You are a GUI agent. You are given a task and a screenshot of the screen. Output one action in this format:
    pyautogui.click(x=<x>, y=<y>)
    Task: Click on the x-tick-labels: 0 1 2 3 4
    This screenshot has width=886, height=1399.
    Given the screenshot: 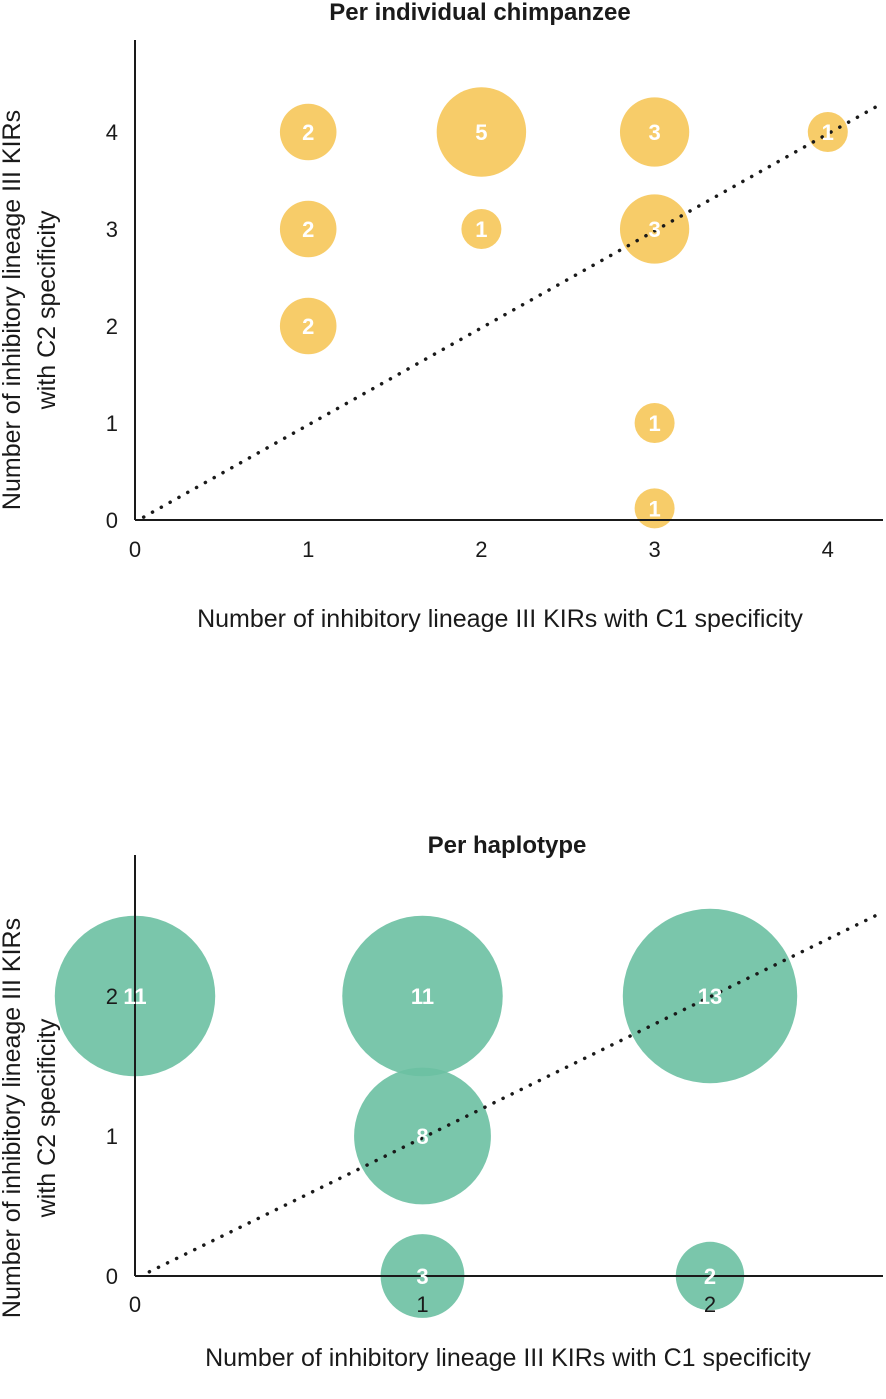 What is the action you would take?
    pyautogui.click(x=481, y=549)
    